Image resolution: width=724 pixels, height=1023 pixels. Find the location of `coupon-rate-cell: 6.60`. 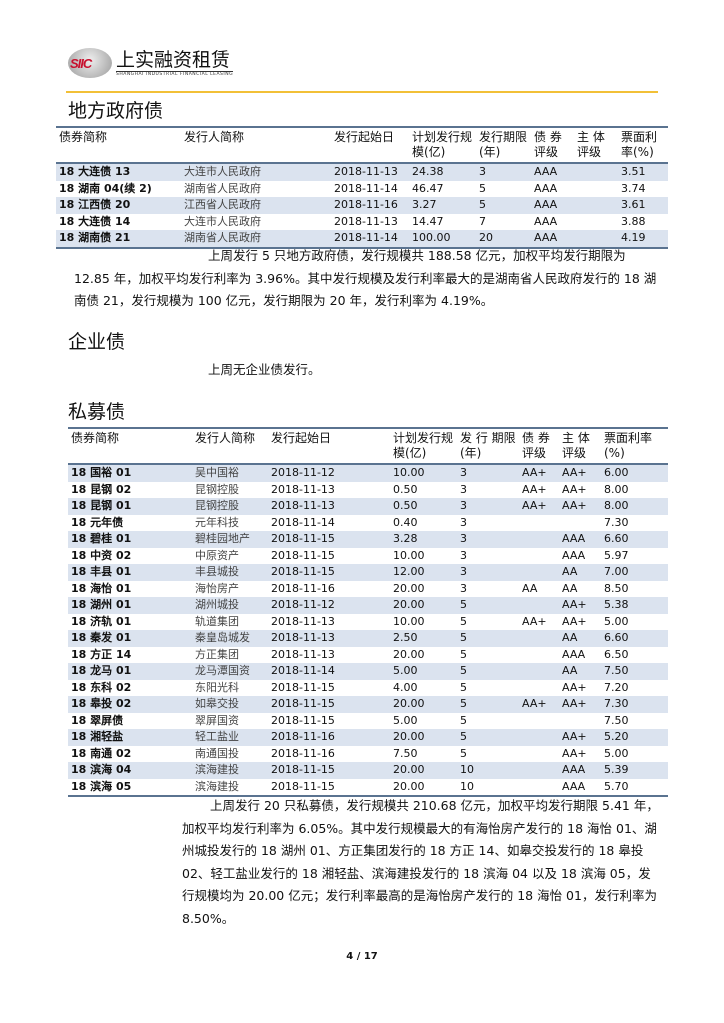

coupon-rate-cell: 6.60 is located at coordinates (634, 539).